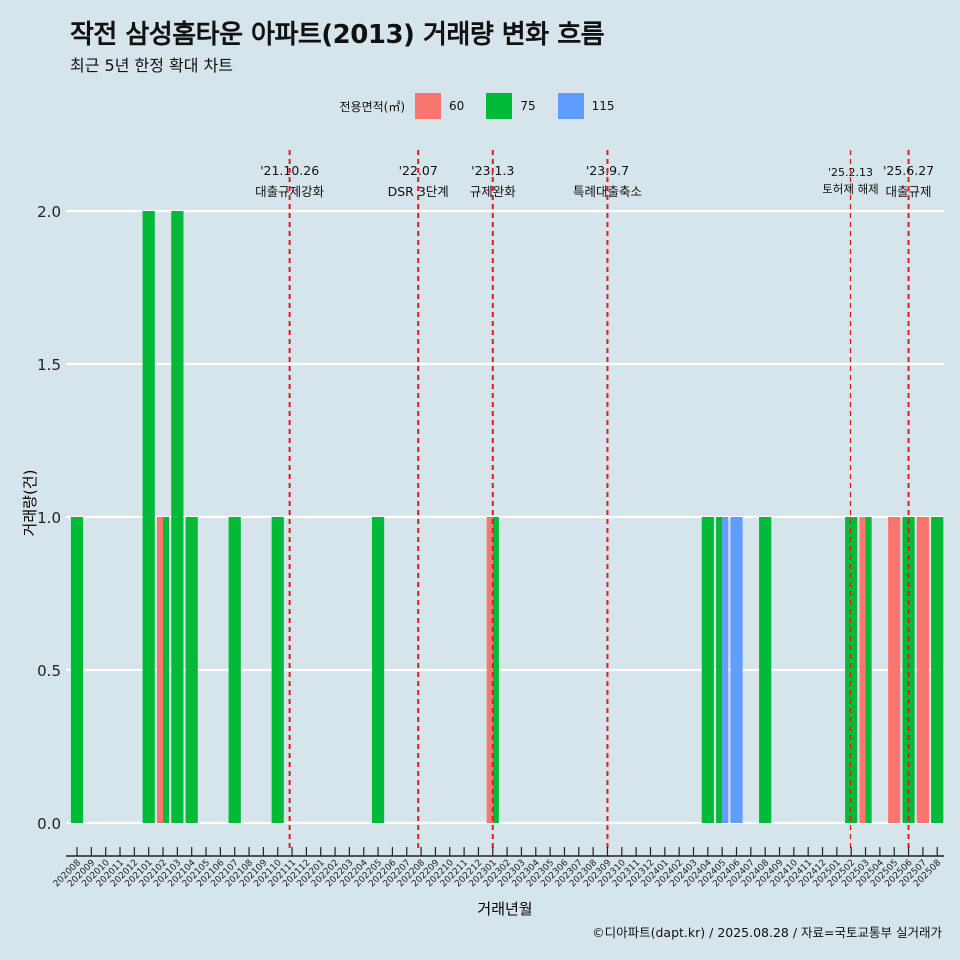 The width and height of the screenshot is (960, 960). What do you see at coordinates (49, 671) in the screenshot?
I see `y-tick-label: 0.5` at bounding box center [49, 671].